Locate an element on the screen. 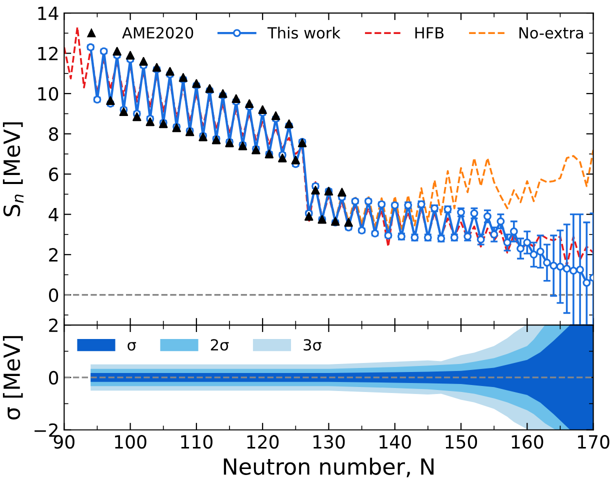 Image resolution: width=611 pixels, height=483 pixels. y-tick-label: 10 is located at coordinates (48, 94).